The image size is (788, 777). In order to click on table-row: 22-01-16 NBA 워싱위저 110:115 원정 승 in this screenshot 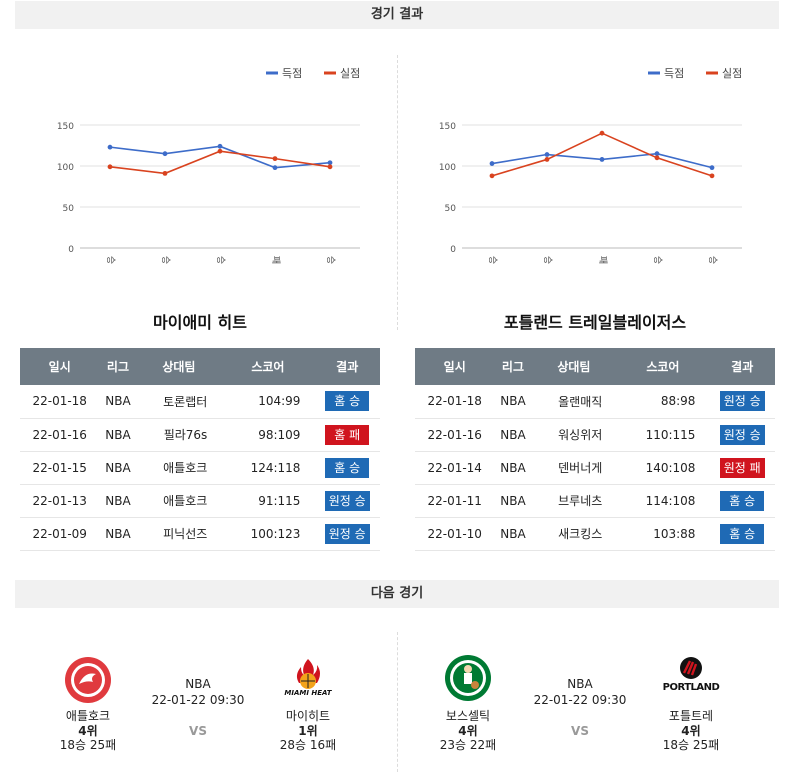, I will do `click(595, 435)`.